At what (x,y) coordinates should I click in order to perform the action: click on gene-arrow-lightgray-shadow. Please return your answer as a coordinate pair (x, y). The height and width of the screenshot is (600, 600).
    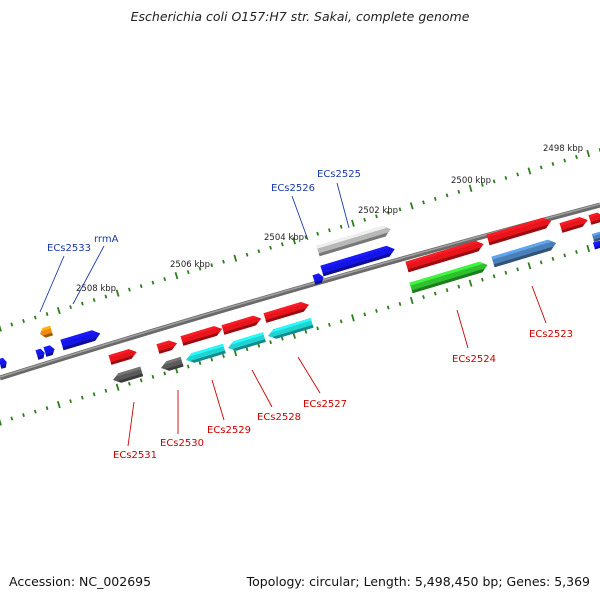
    Looking at the image, I should click on (353, 244).